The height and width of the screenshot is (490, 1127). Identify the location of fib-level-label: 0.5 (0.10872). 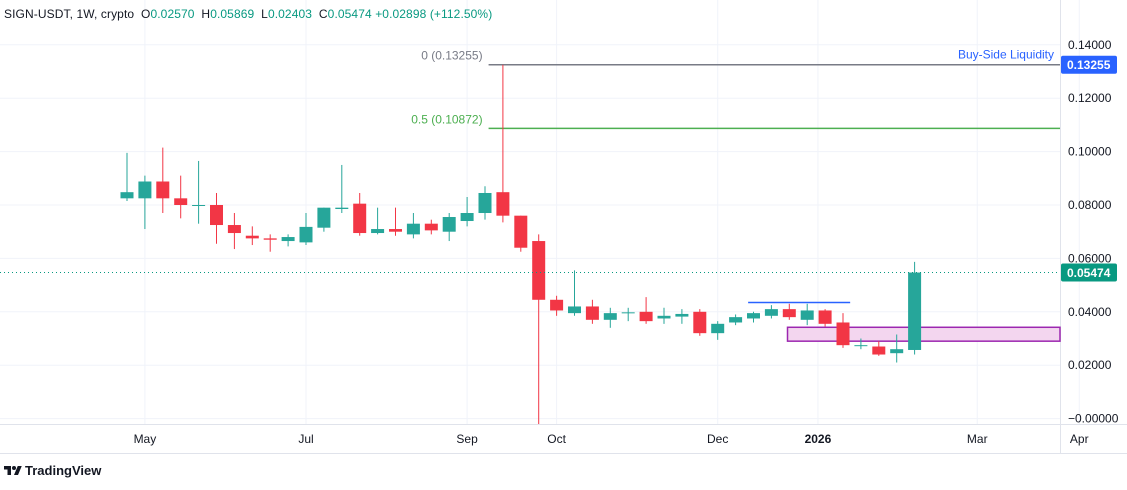
(446, 119).